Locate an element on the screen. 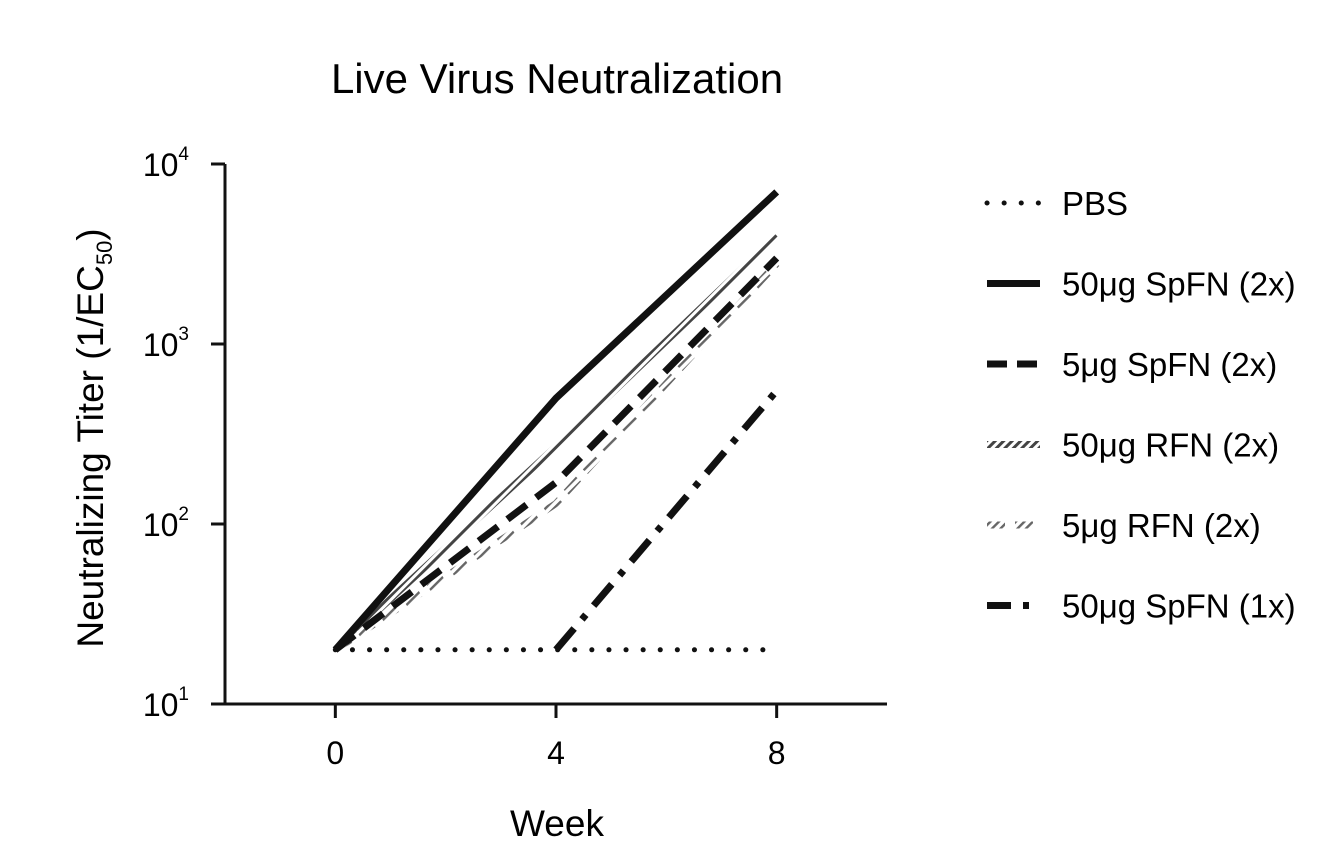 This screenshot has height=848, width=1323. y-axis-label-main: Neutralizing Titer (1/EC is located at coordinates (90, 456).